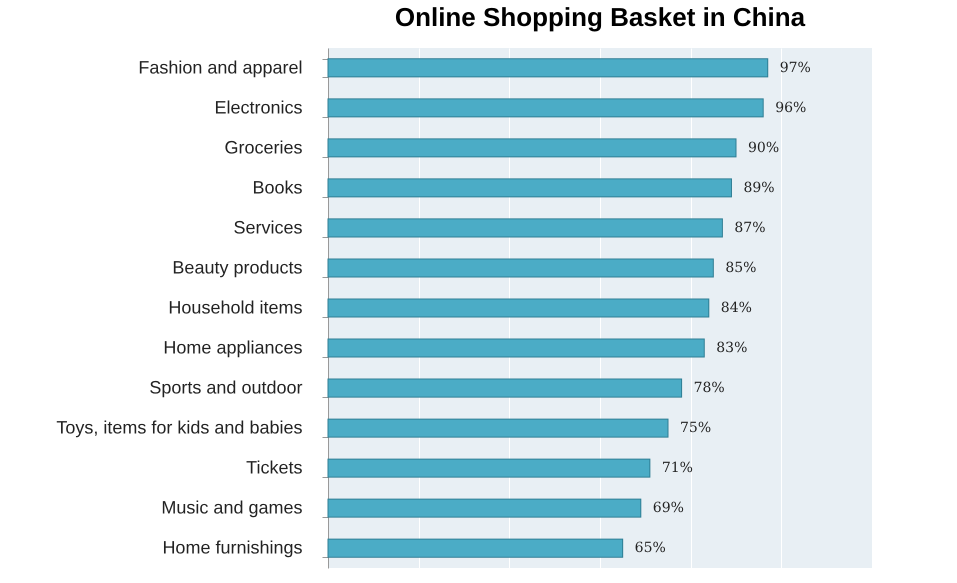  Describe the element at coordinates (232, 348) in the screenshot. I see `y-tick-label: Home appliances` at that location.